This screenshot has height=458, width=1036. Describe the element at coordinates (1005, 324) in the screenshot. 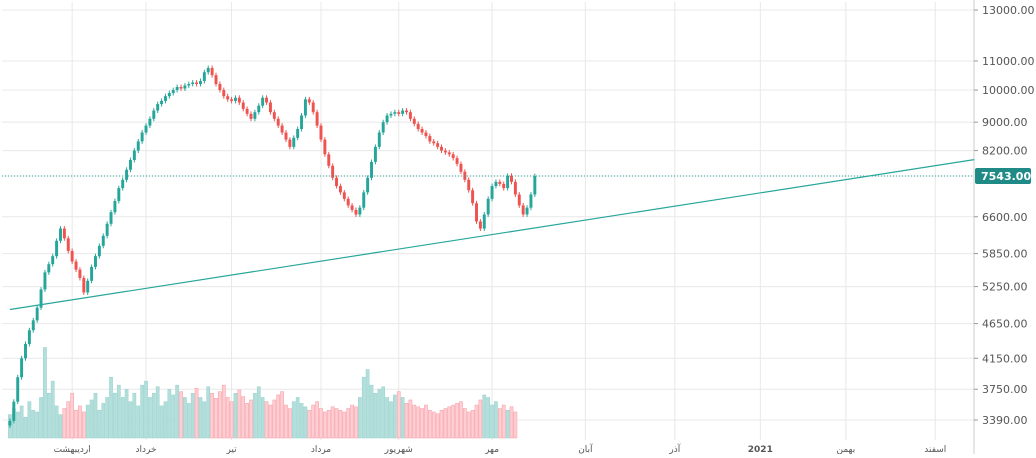

I see `price-tick-label: 4650.00` at that location.